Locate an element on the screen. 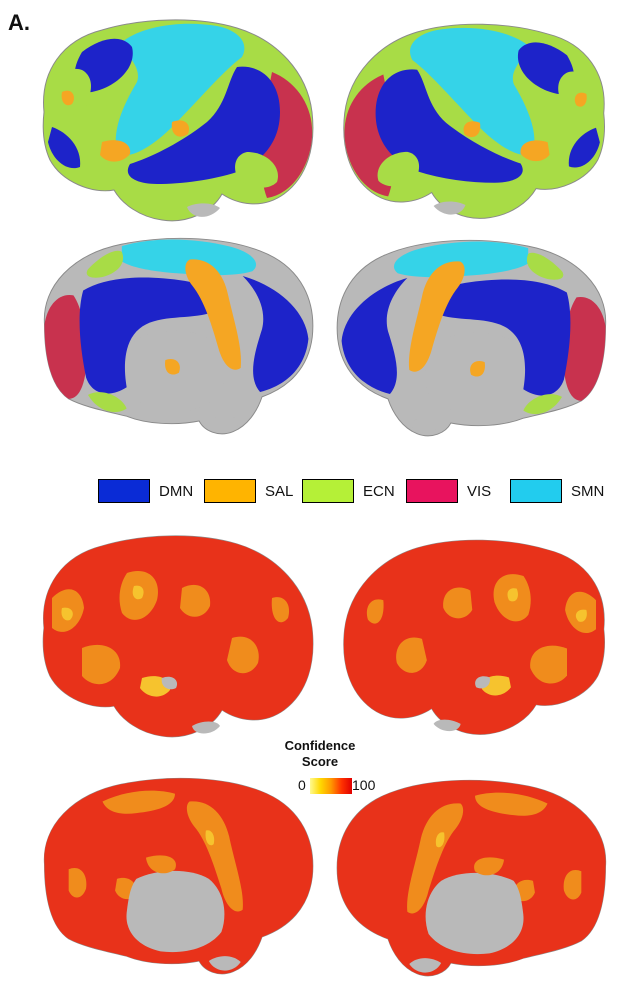 This screenshot has height=983, width=640. legend-label: SMN is located at coordinates (588, 491).